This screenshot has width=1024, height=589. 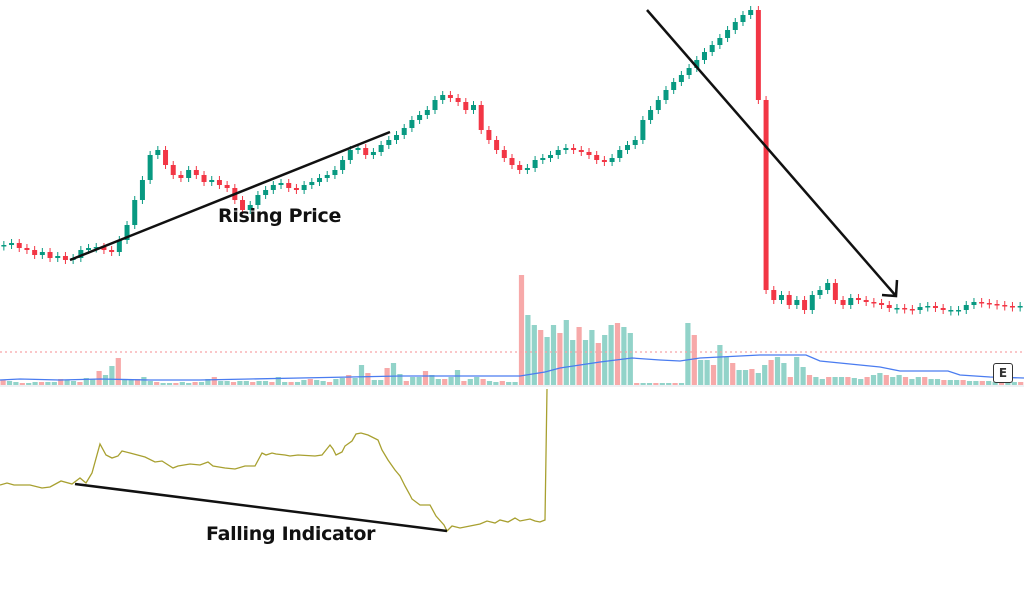 I want to click on arrow-head-icon, so click(x=890, y=288).